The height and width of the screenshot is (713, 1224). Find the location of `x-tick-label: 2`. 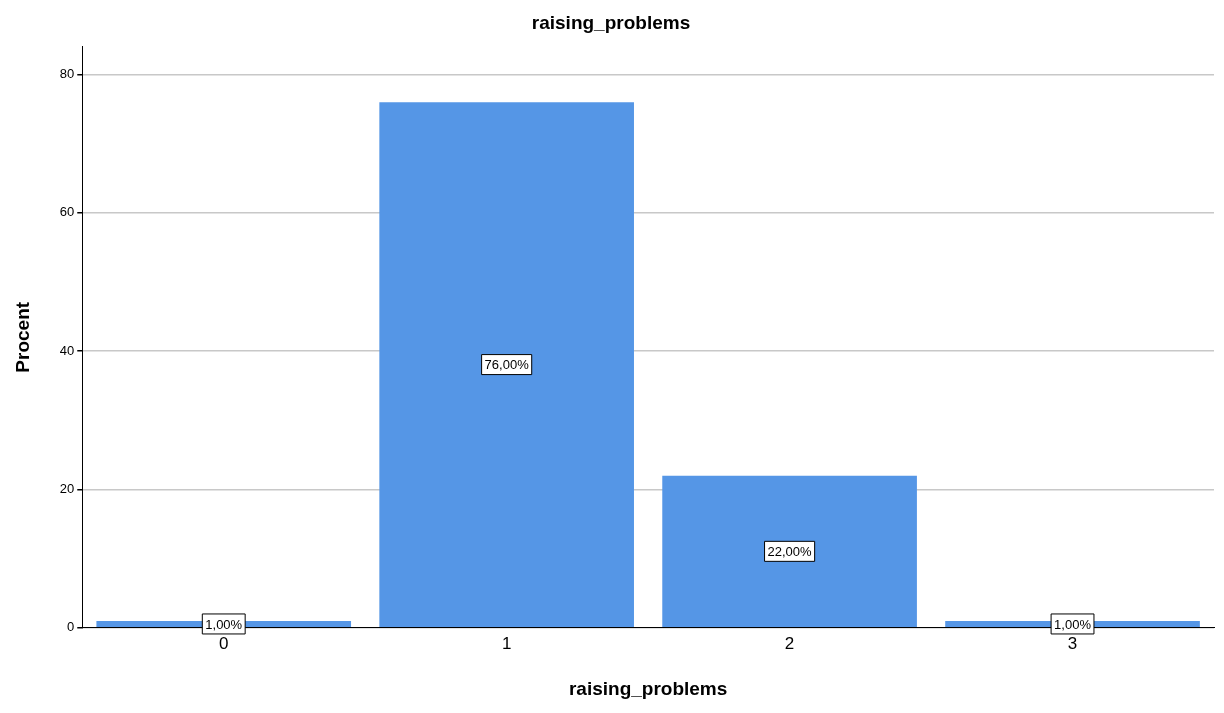

x-tick-label: 2 is located at coordinates (789, 643).